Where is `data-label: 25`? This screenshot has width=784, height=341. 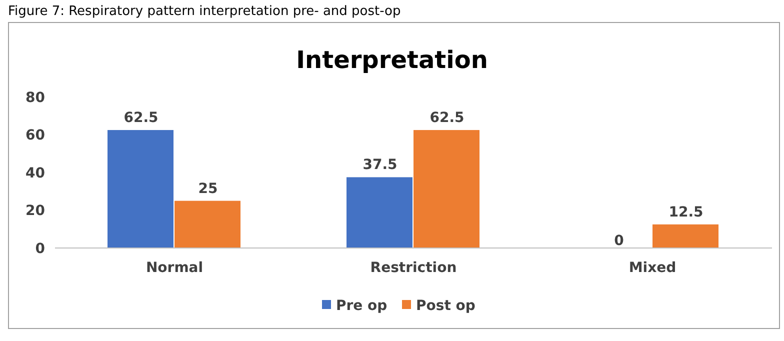
data-label: 25 is located at coordinates (208, 188).